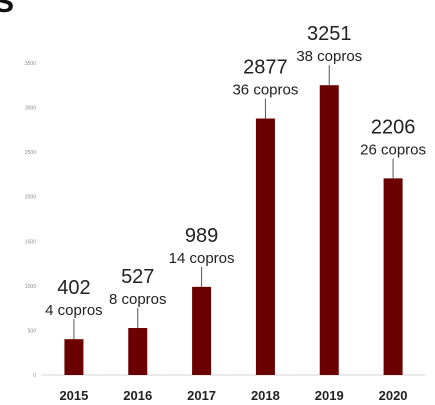 This screenshot has width=435, height=405. What do you see at coordinates (73, 288) in the screenshot?
I see `value-label: 402` at bounding box center [73, 288].